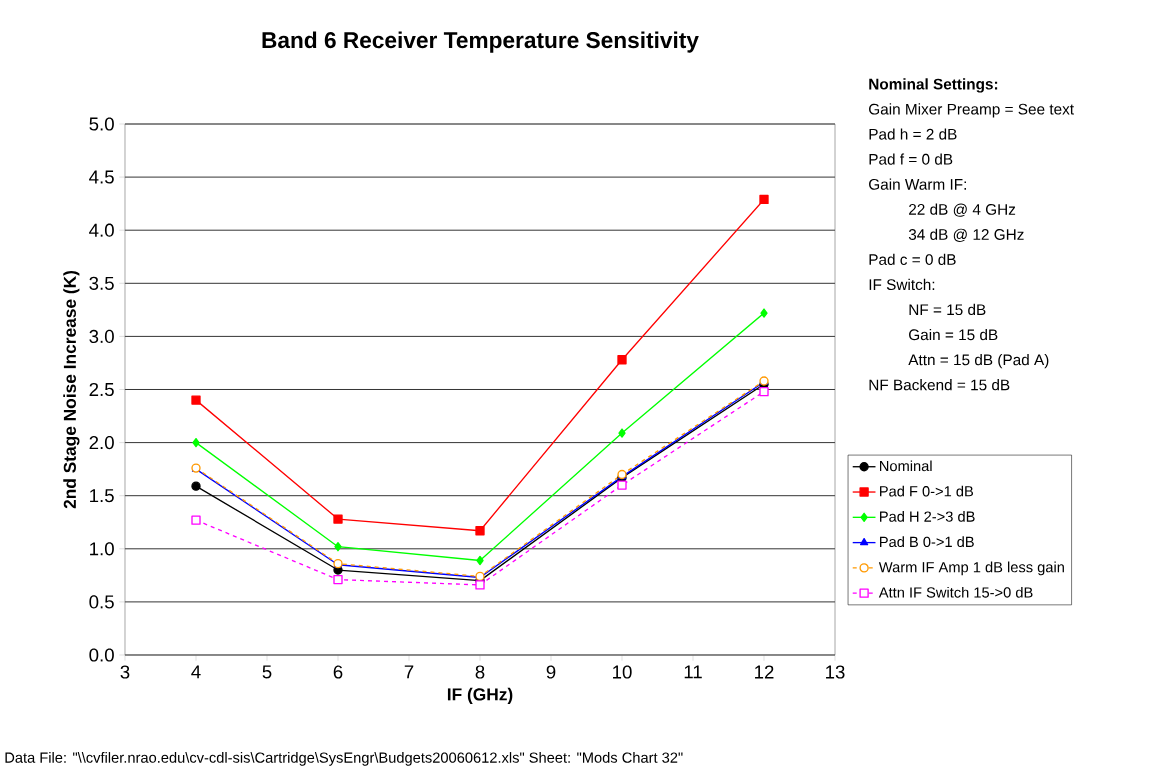  What do you see at coordinates (338, 672) in the screenshot?
I see `x-tick-label: 6` at bounding box center [338, 672].